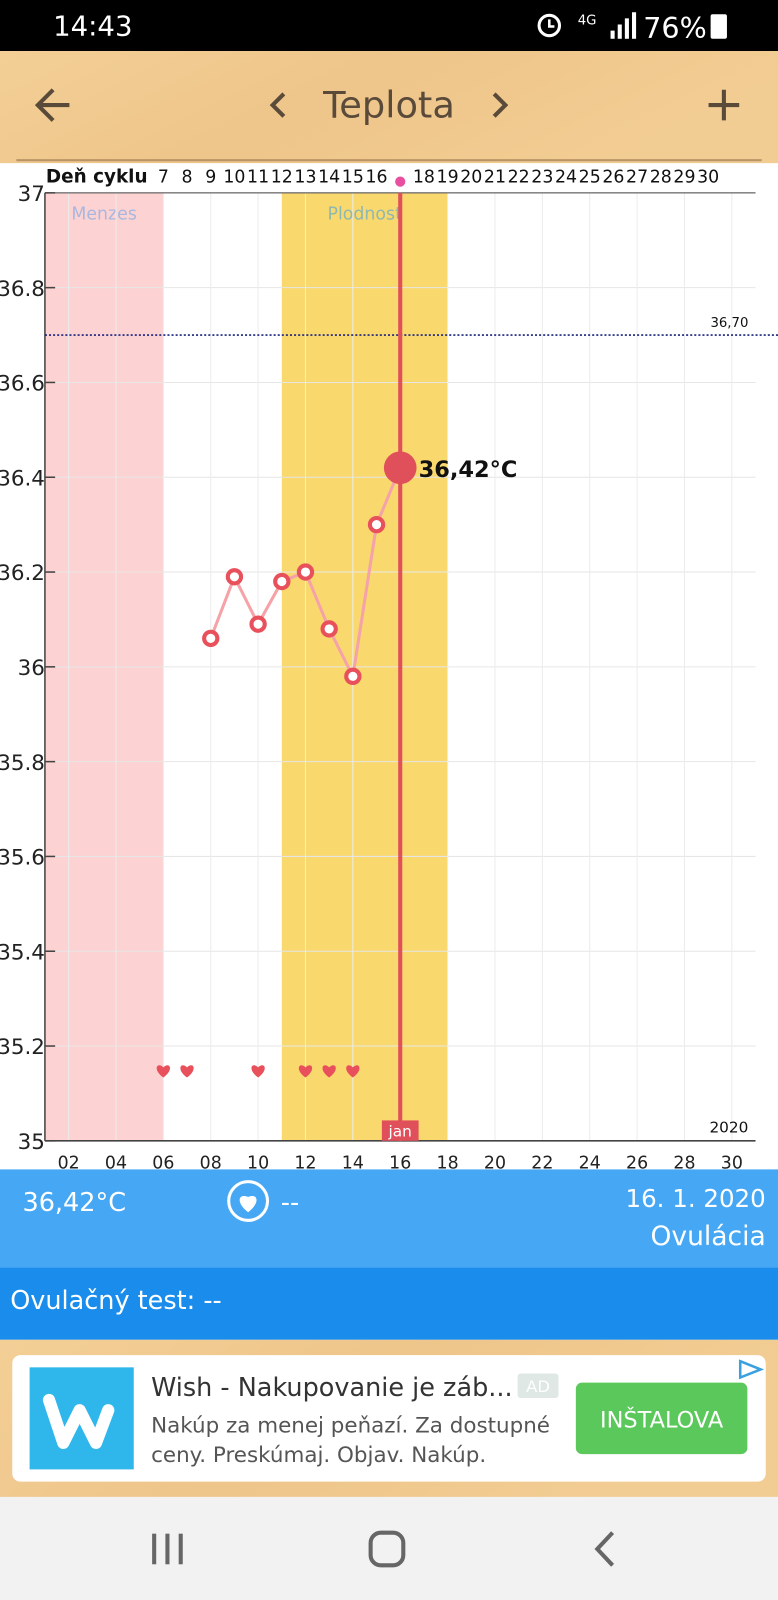 Image resolution: width=778 pixels, height=1600 pixels. What do you see at coordinates (116, 1301) in the screenshot?
I see `ovulation-test: Ovulačný test: --` at bounding box center [116, 1301].